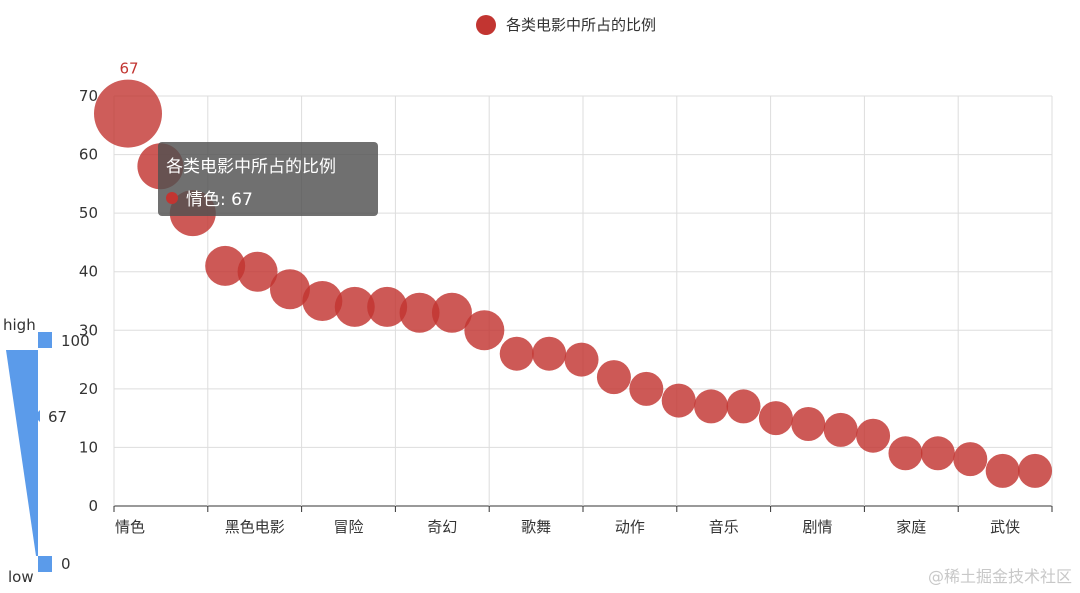 This screenshot has height=593, width=1080. Describe the element at coordinates (75, 341) in the screenshot. I see `visualmap-max-label: 100` at that location.